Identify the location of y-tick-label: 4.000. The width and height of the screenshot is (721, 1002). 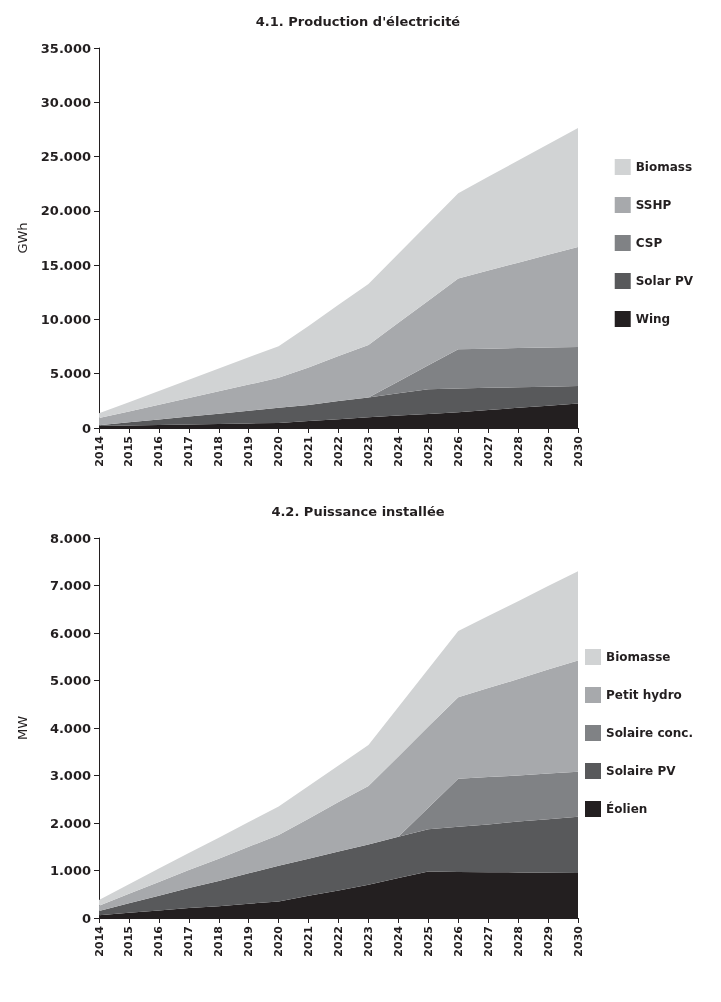
(70, 728).